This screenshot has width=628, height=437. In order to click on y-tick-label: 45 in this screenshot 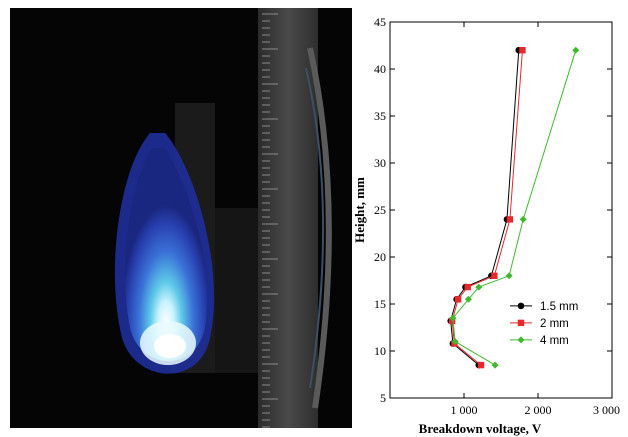, I will do `click(380, 22)`.